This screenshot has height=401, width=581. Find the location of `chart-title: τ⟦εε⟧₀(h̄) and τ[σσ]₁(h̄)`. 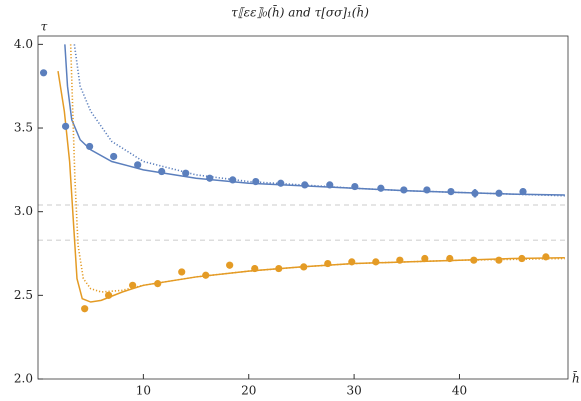

chart-title: τ⟦εε⟧₀(h̄) and τ[σσ]₁(h̄) is located at coordinates (300, 12).